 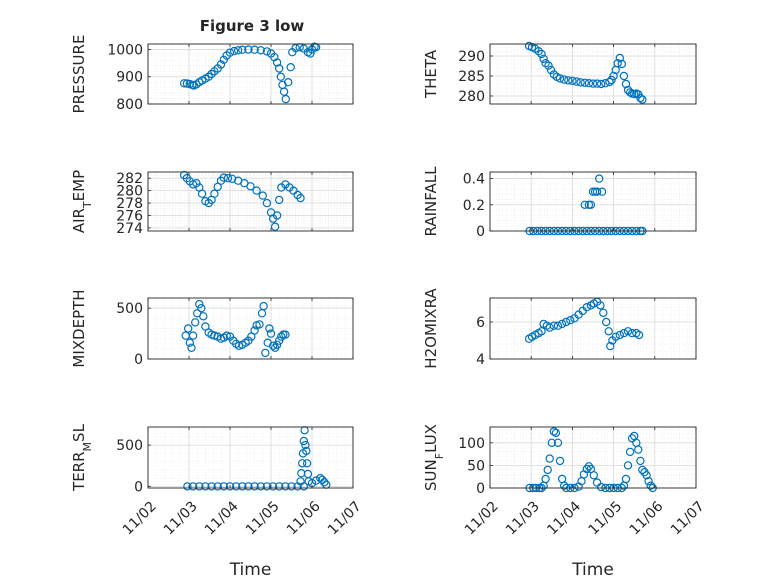 I want to click on x-axis-label: Time, so click(x=250, y=570).